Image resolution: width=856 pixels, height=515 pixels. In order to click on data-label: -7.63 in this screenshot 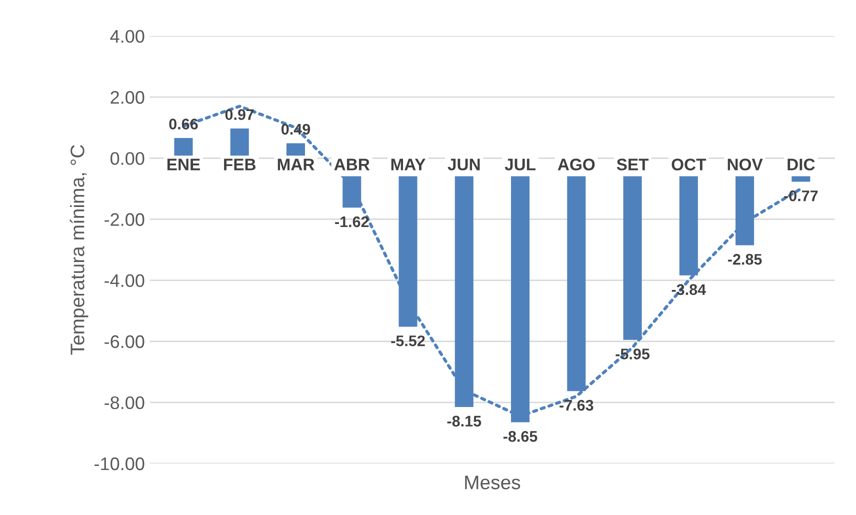, I will do `click(577, 405)`.